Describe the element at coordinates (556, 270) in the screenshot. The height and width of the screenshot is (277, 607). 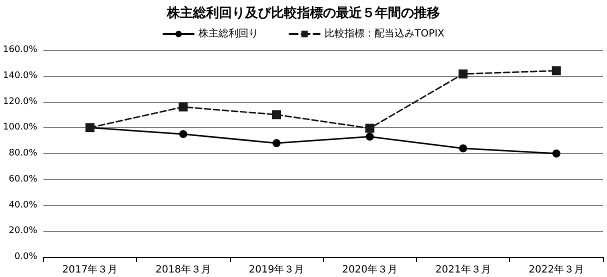
I see `x-tick-label: 2022年３月` at that location.